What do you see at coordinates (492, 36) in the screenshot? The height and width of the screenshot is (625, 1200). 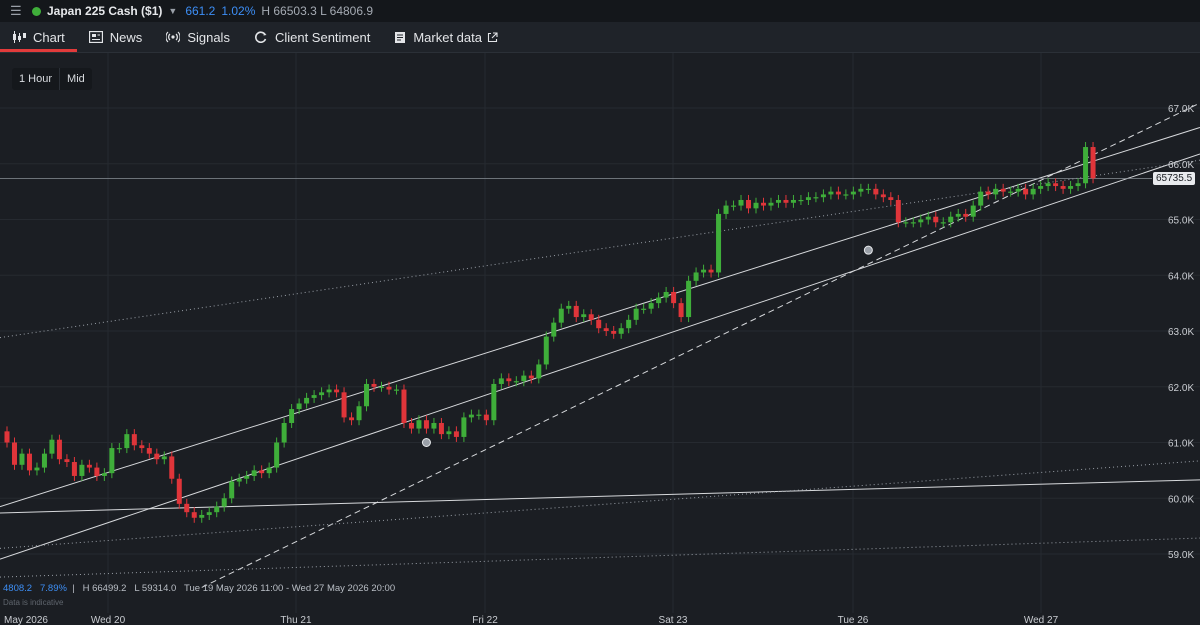 I see `external-link-icon` at bounding box center [492, 36].